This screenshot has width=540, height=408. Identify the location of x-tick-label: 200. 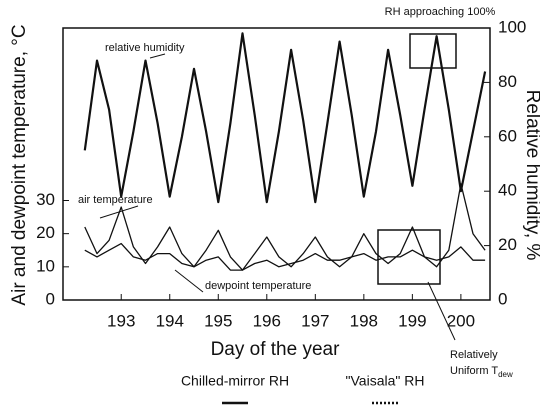
(461, 320).